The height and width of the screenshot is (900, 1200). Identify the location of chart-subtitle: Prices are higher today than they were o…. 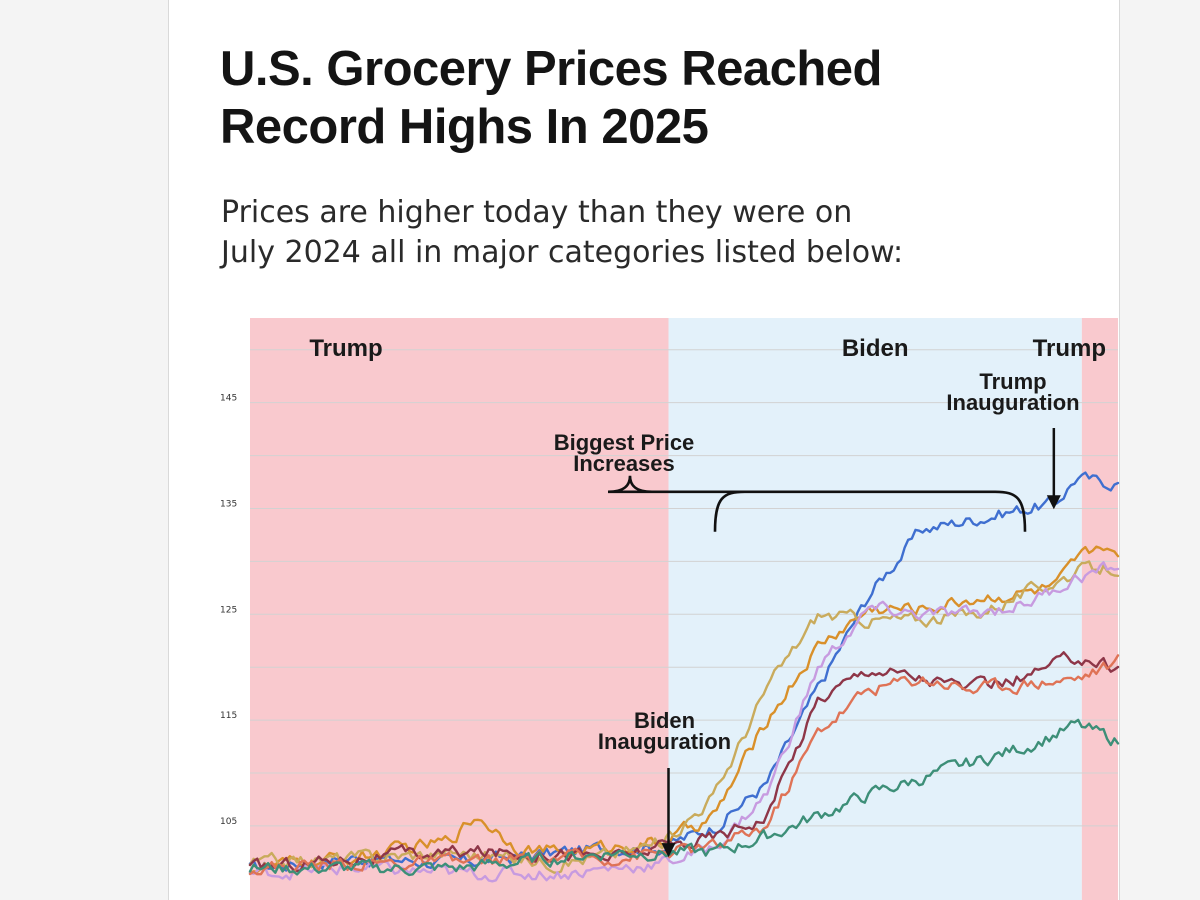
(661, 233).